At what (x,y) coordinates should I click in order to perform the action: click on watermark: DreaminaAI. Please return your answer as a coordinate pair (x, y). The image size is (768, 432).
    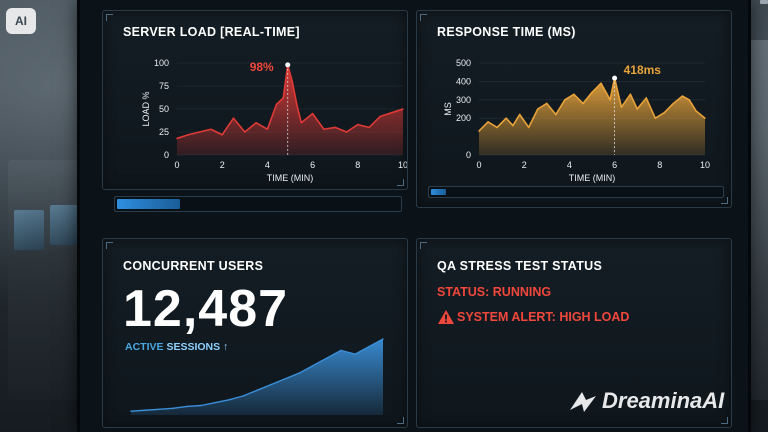
    Looking at the image, I should click on (646, 401).